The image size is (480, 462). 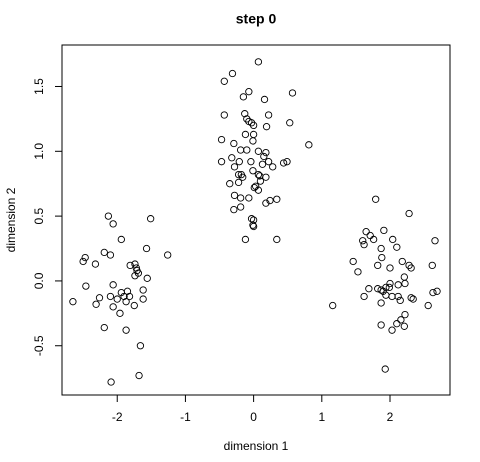 I want to click on x-tick-label: -1, so click(x=185, y=417).